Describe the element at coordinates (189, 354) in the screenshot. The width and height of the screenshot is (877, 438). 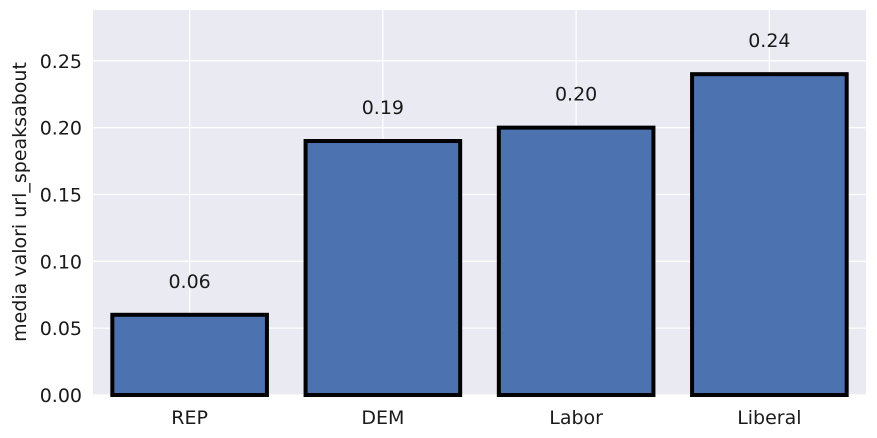
I see `bar-rep` at that location.